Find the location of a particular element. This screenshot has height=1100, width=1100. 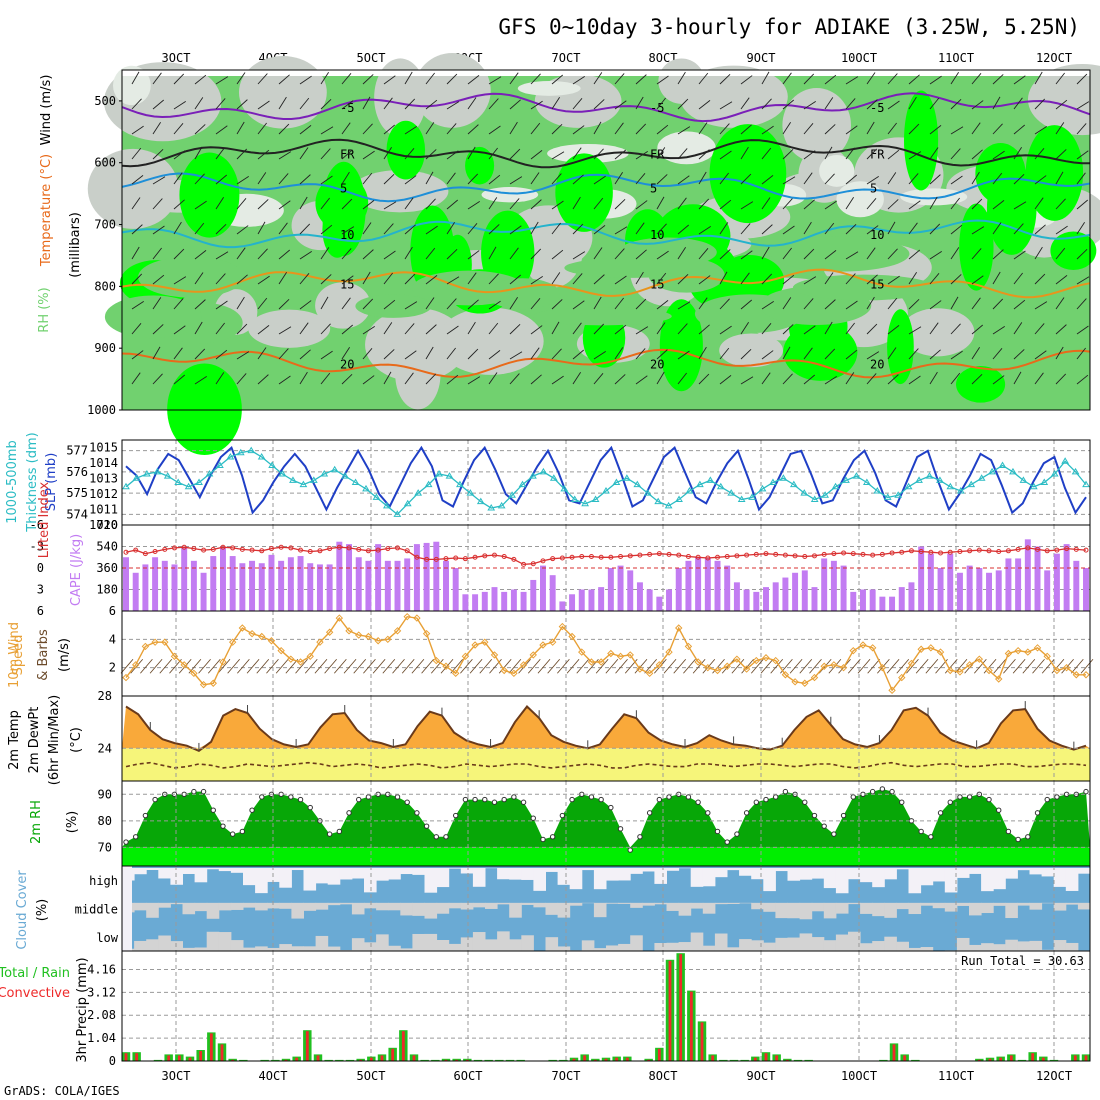

contour-label: -5 is located at coordinates (347, 108).